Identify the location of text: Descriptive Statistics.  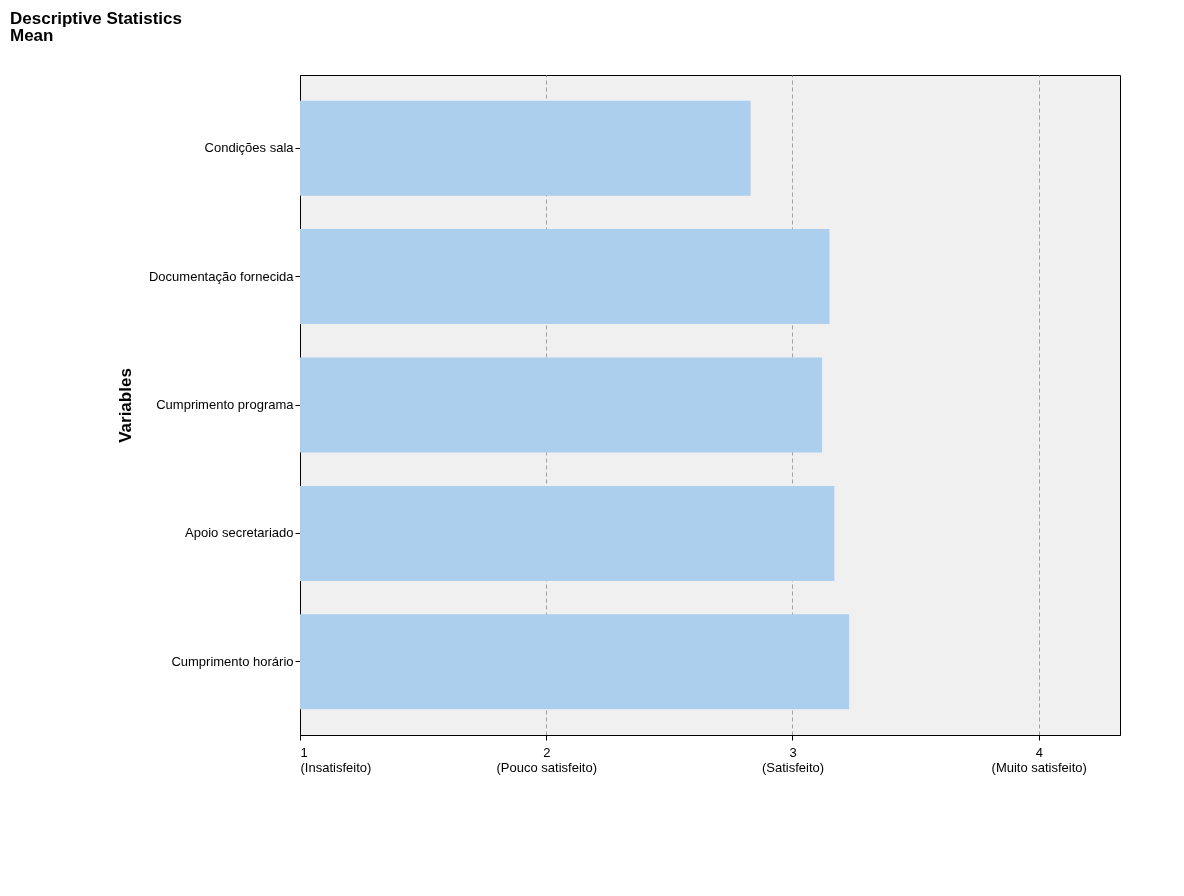
(96, 18).